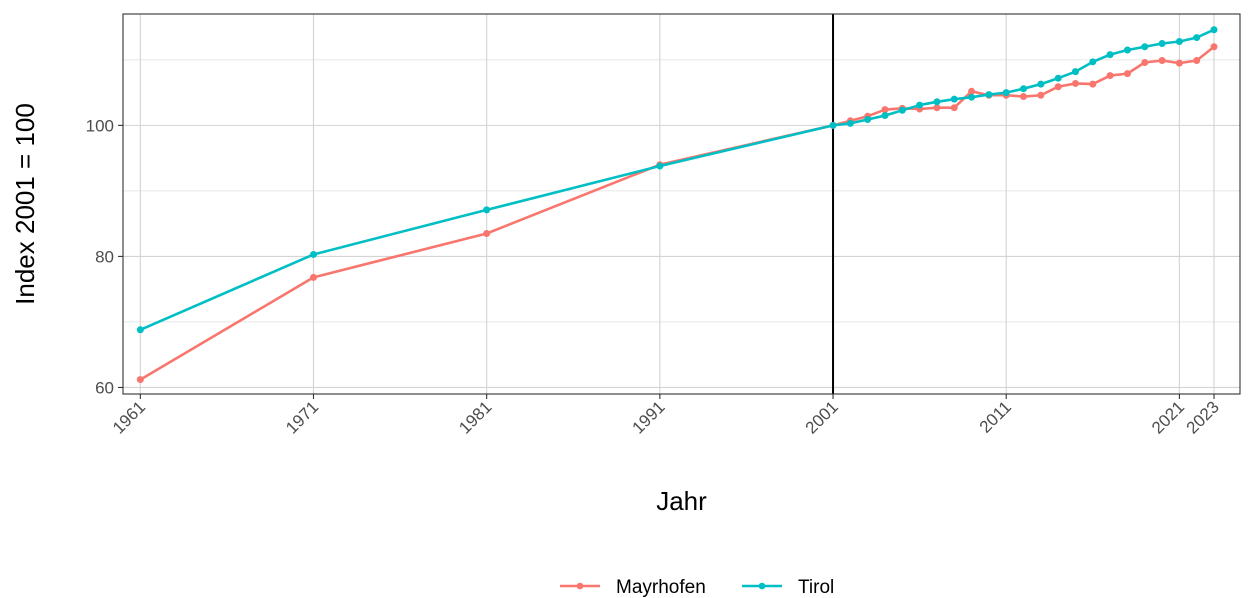 This screenshot has width=1255, height=598. I want to click on legend-label-mayrhofen: Mayrhofen, so click(661, 587).